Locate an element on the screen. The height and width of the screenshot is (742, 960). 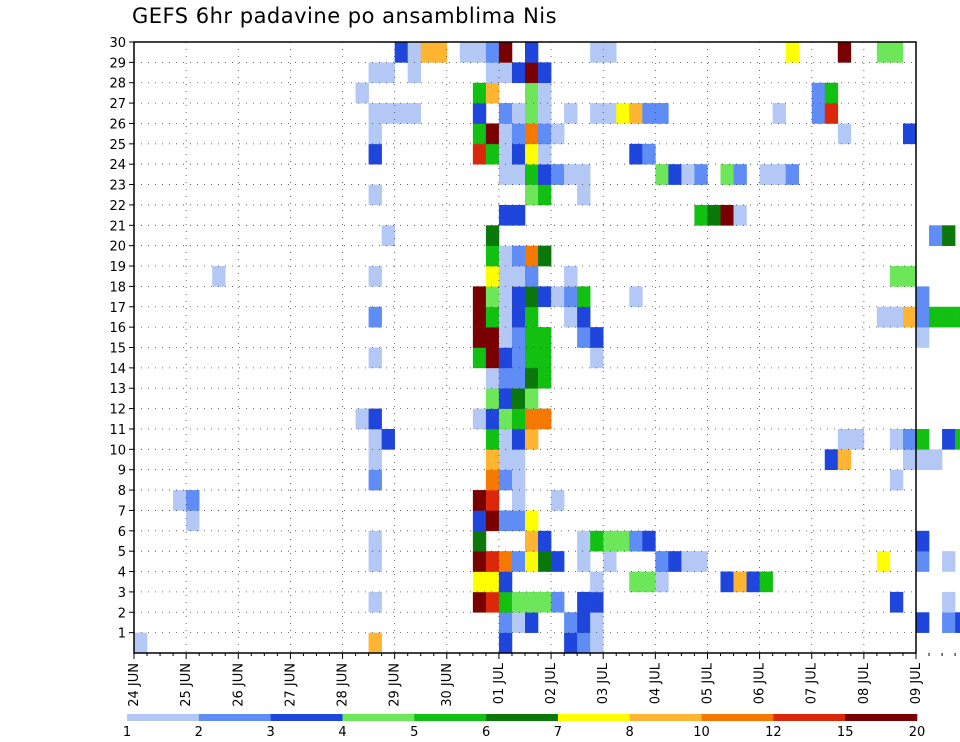
x-tick-label: 25 JUN is located at coordinates (186, 685).